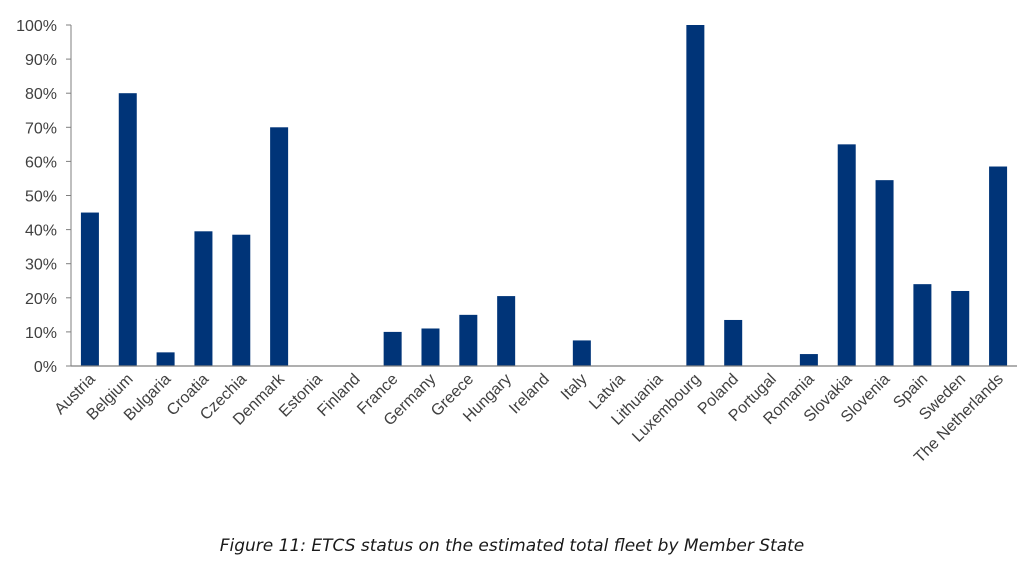  I want to click on bar-france, so click(392, 348).